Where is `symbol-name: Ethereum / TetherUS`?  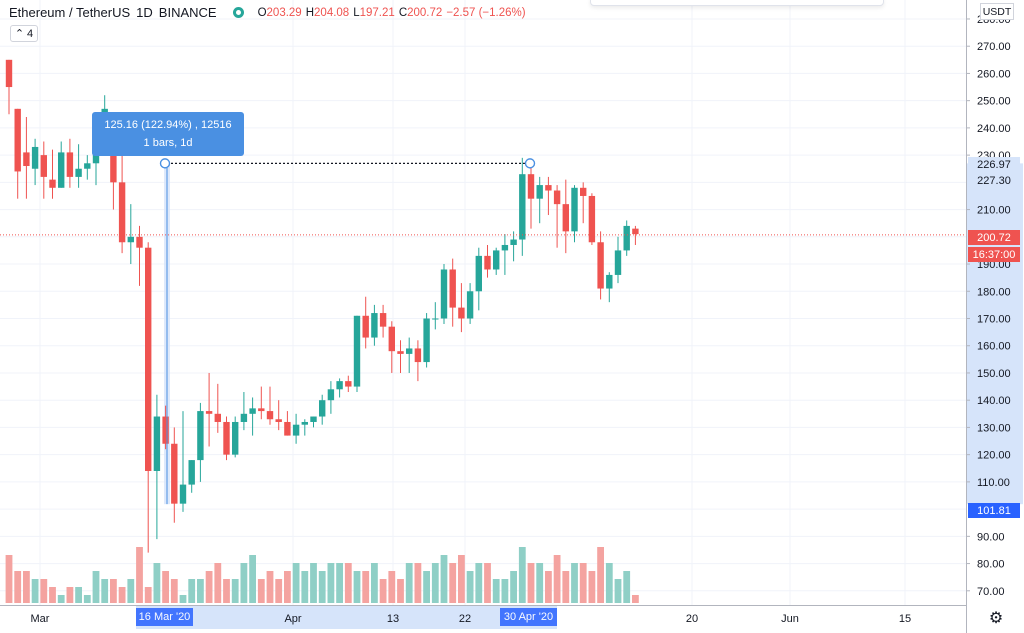
symbol-name: Ethereum / TetherUS is located at coordinates (70, 12).